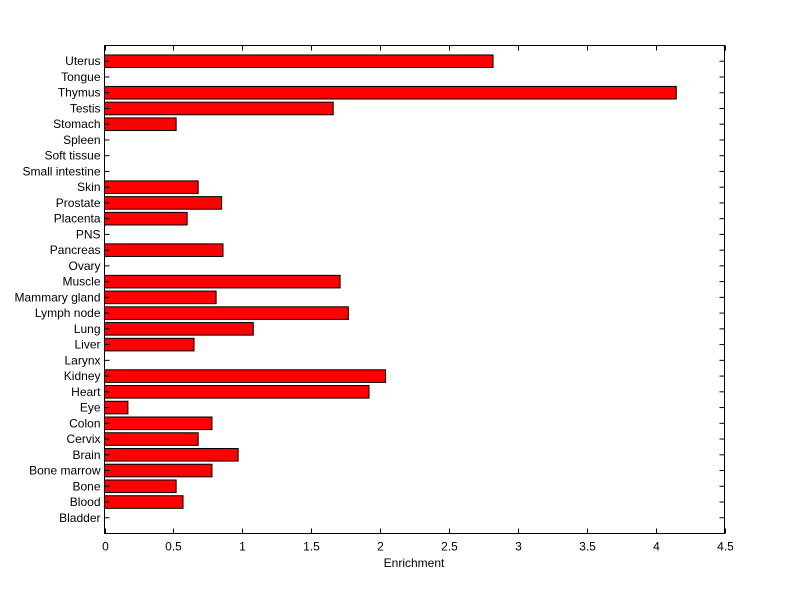 Image resolution: width=800 pixels, height=604 pixels. I want to click on x-tick-label: 2, so click(380, 547).